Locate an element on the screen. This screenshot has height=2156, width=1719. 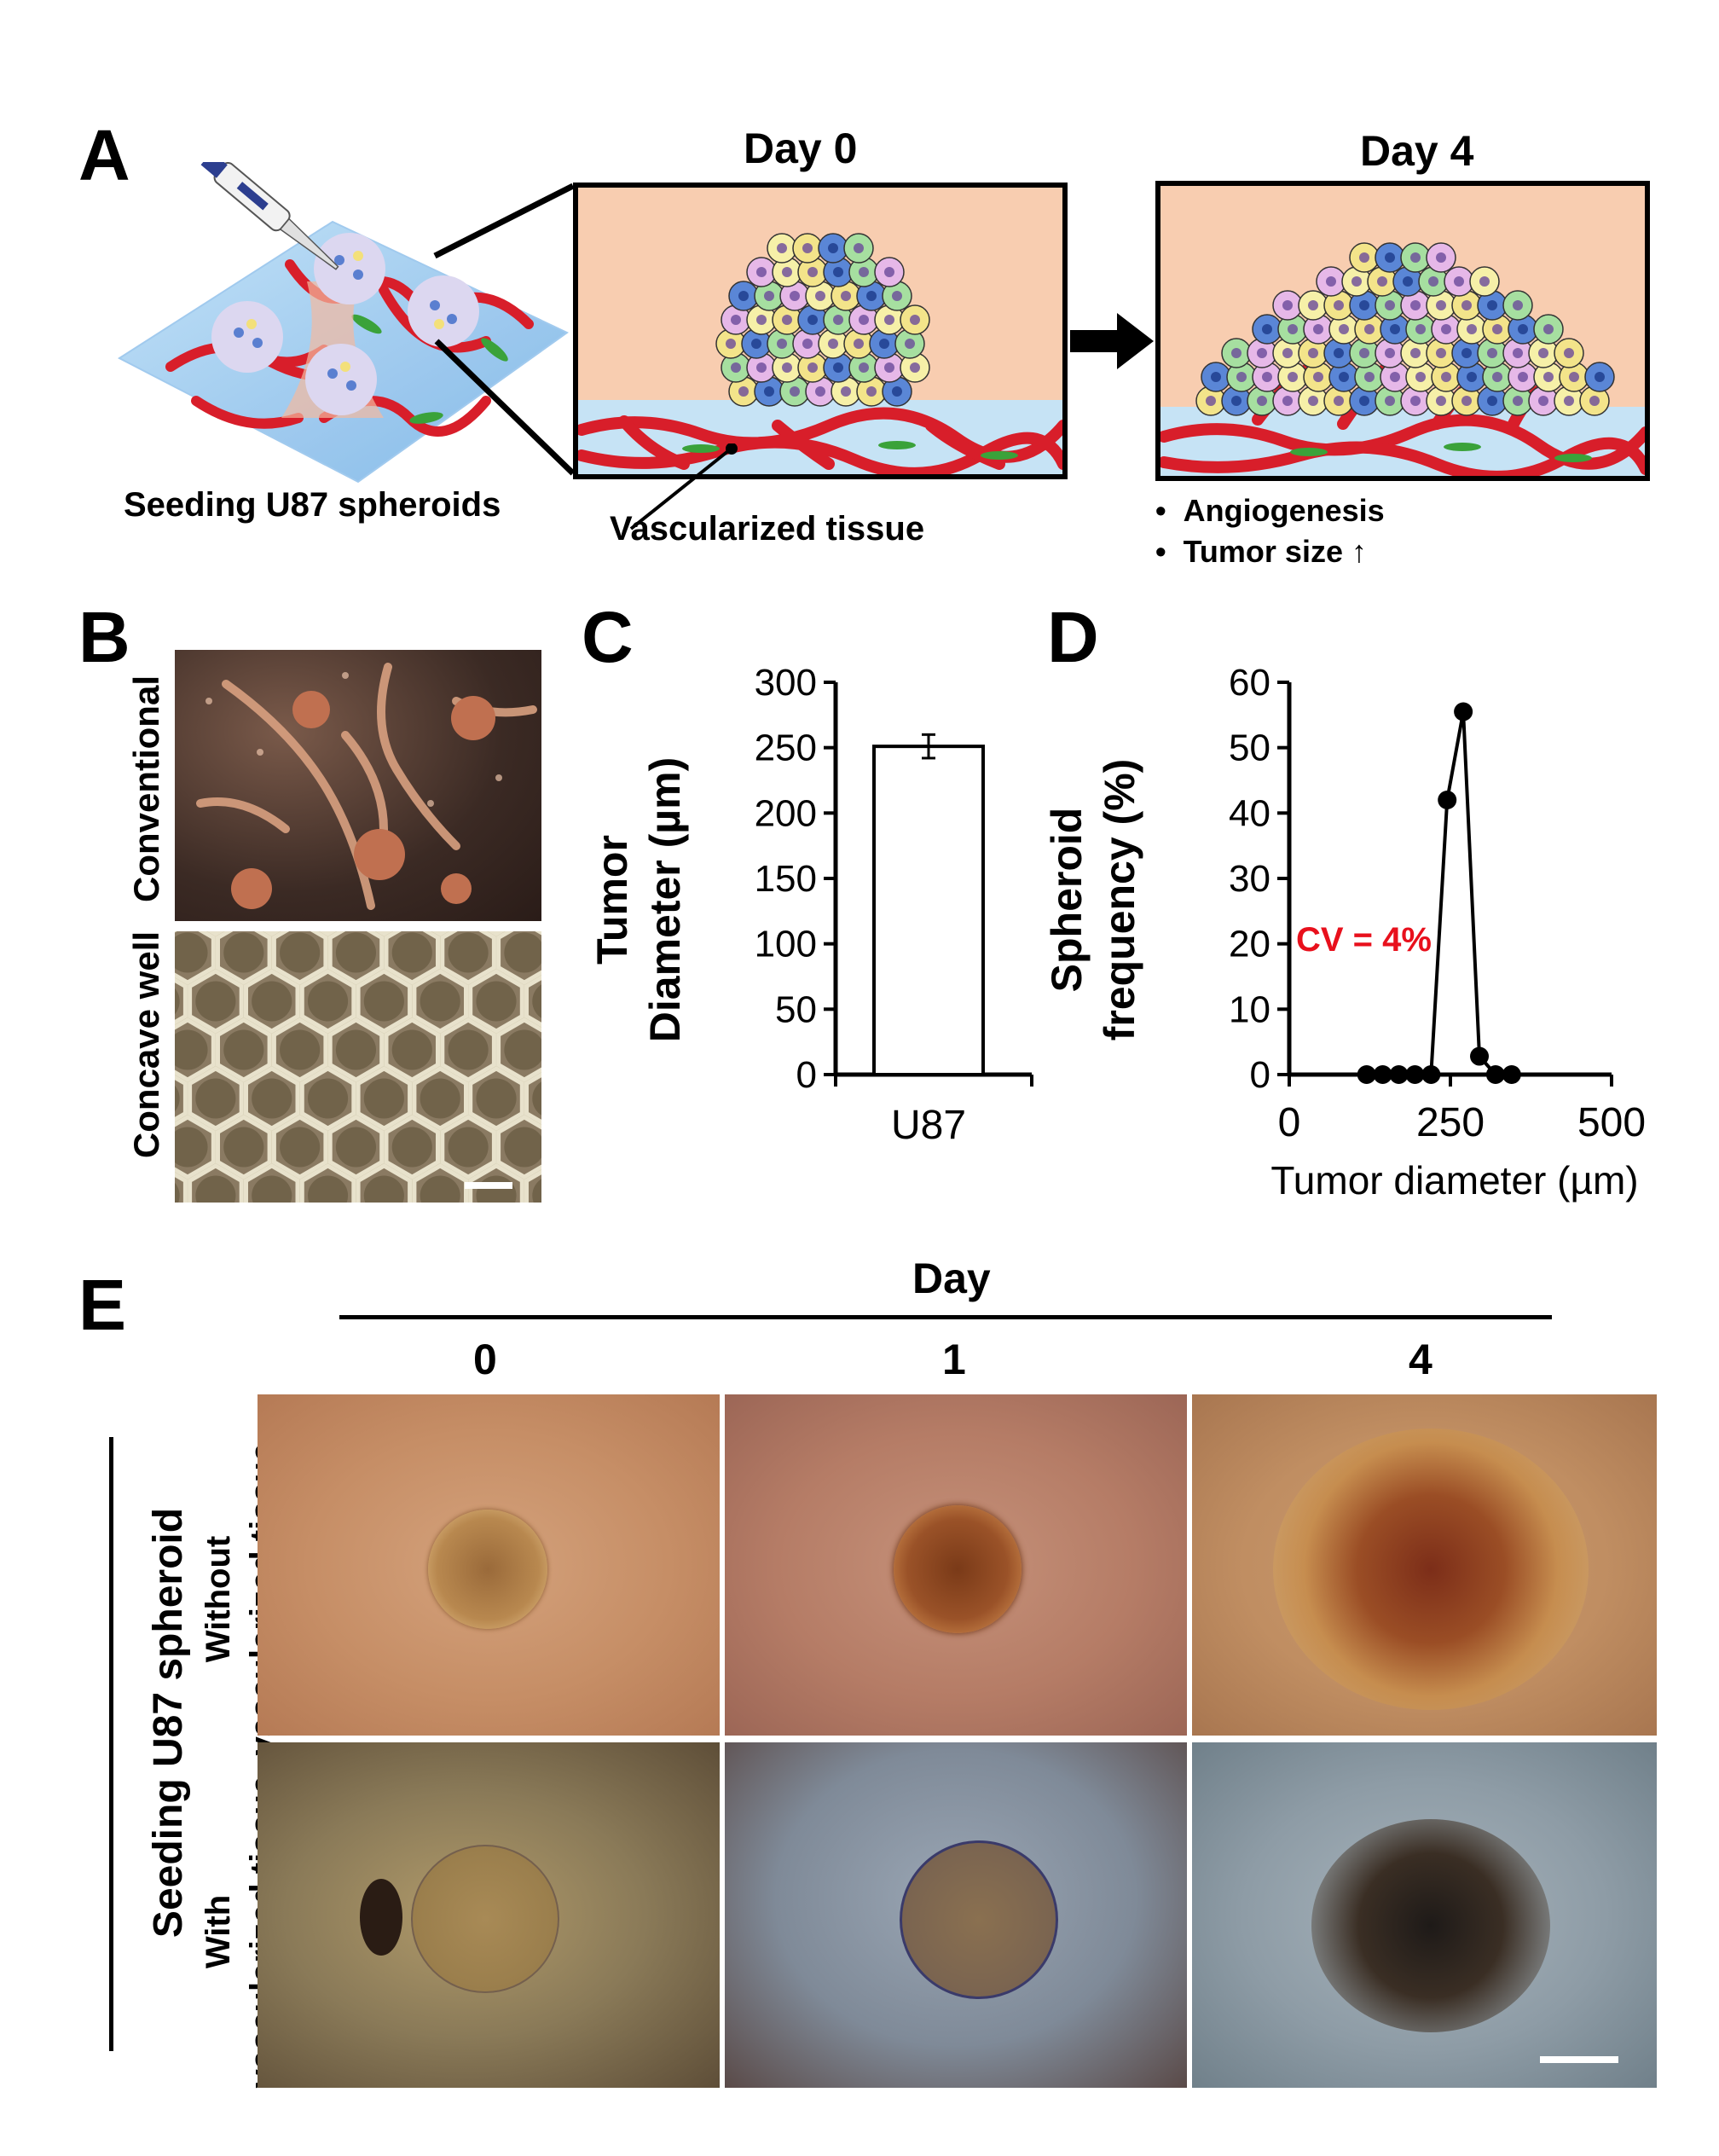
spheroid-cells-day0 is located at coordinates (822, 320).